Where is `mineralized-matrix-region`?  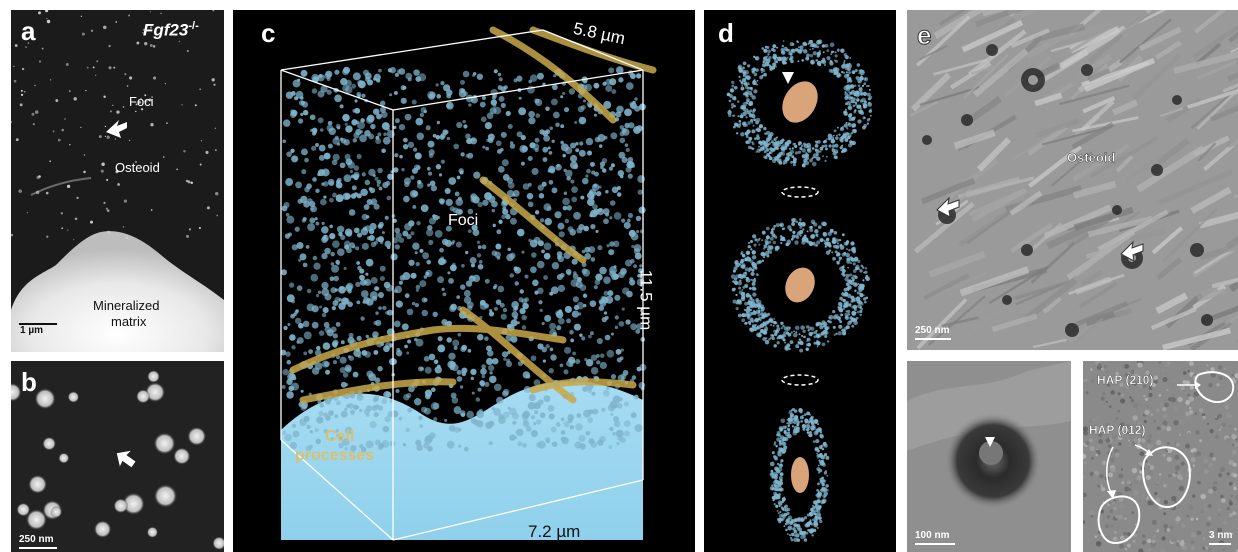 mineralized-matrix-region is located at coordinates (117, 291).